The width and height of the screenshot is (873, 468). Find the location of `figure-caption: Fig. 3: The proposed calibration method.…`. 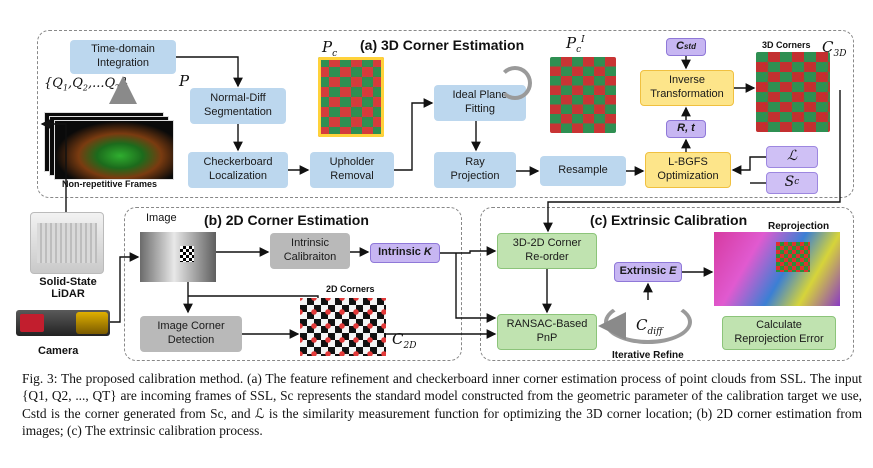

figure-caption: Fig. 3: The proposed calibration method.… is located at coordinates (442, 405).